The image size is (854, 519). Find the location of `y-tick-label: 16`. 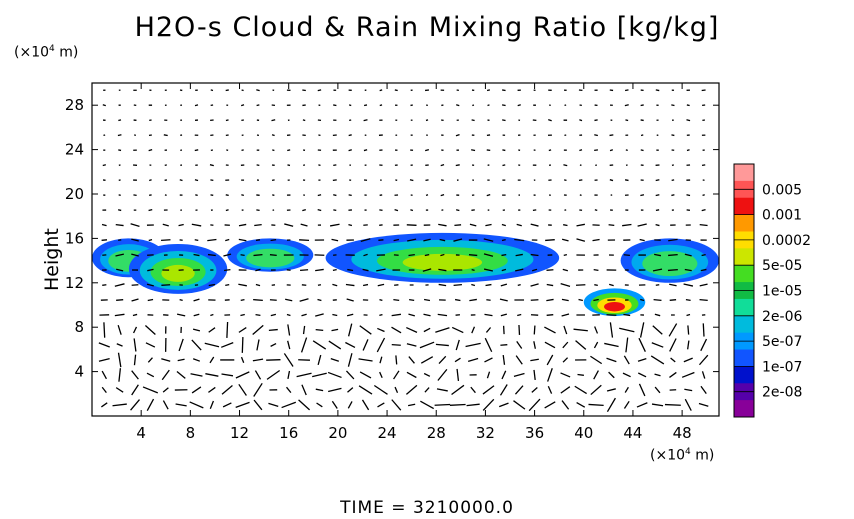

y-tick-label: 16 is located at coordinates (74, 238).